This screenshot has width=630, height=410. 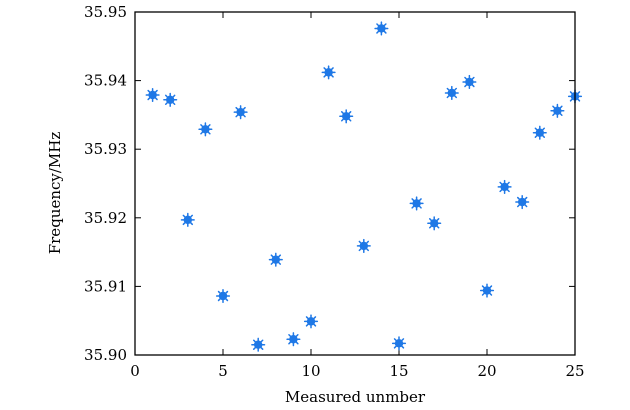 What do you see at coordinates (105, 218) in the screenshot?
I see `y-tick-label: 35.92` at bounding box center [105, 218].